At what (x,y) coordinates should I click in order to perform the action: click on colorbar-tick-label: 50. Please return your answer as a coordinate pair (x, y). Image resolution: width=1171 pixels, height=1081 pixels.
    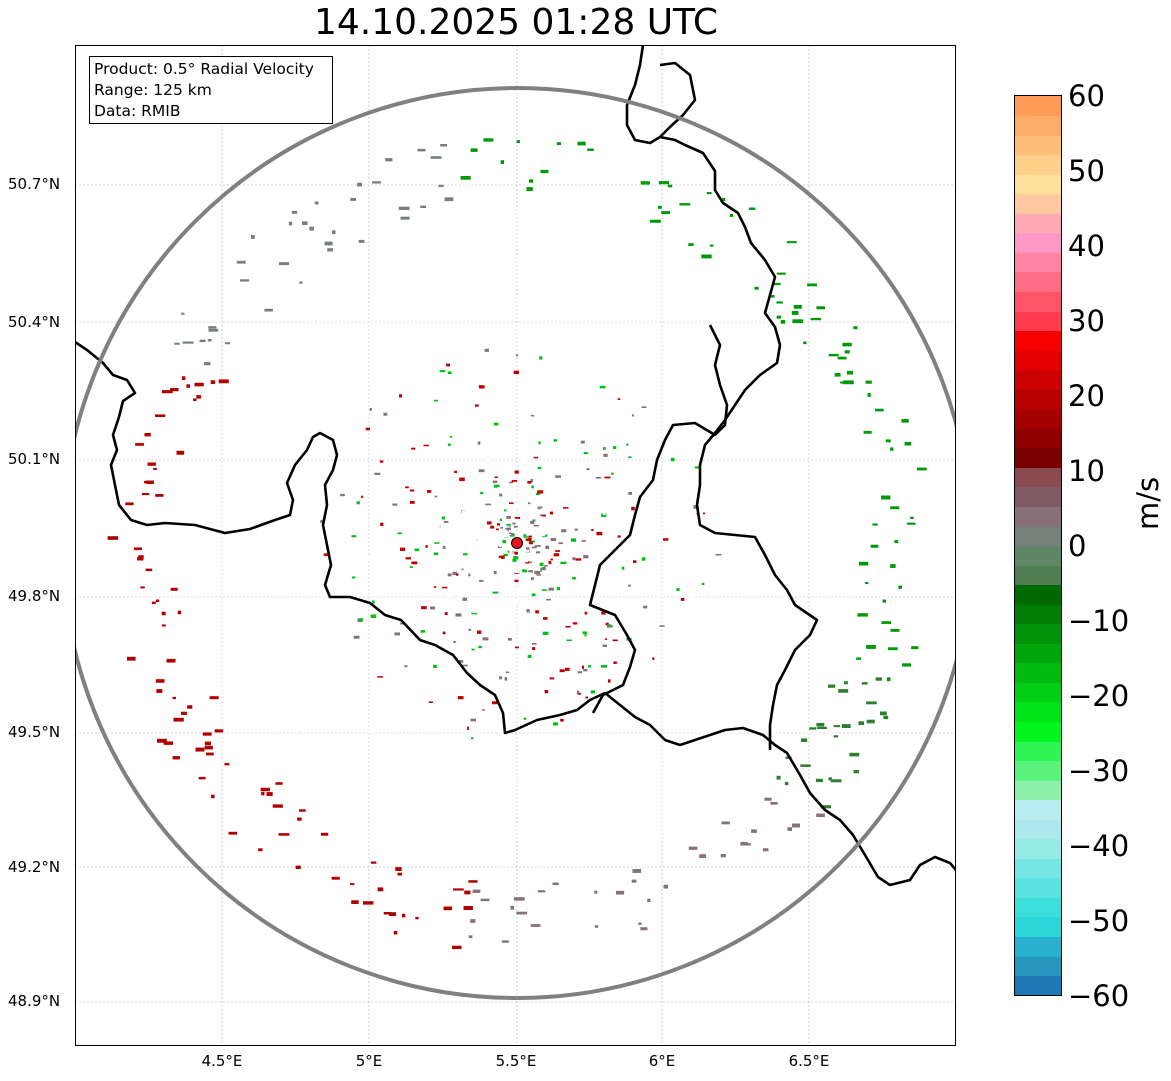
    Looking at the image, I should click on (1086, 171).